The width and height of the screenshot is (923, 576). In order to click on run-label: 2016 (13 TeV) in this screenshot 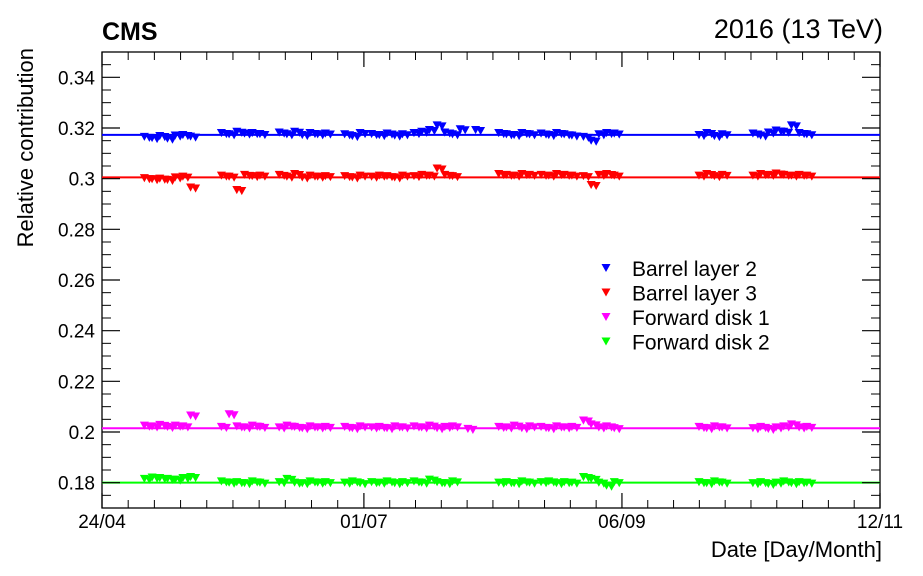, I will do `click(798, 29)`.